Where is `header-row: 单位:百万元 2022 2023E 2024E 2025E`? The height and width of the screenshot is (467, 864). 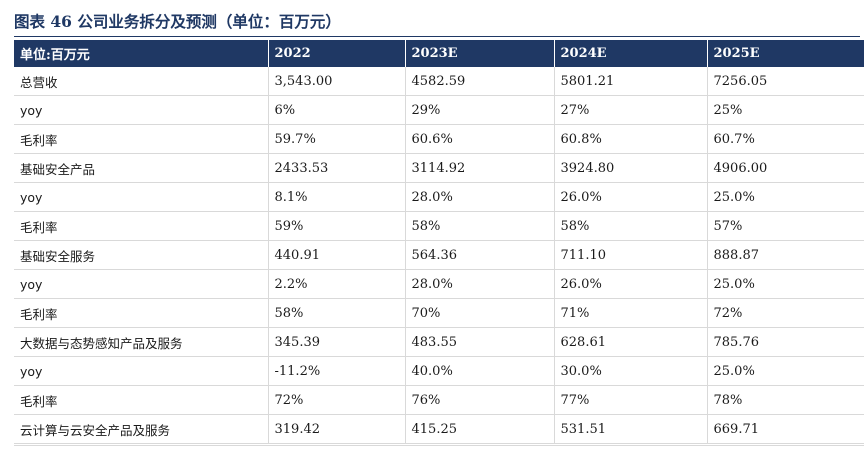 header-row: 单位:百万元 2022 2023E 2024E 2025E is located at coordinates (439, 53).